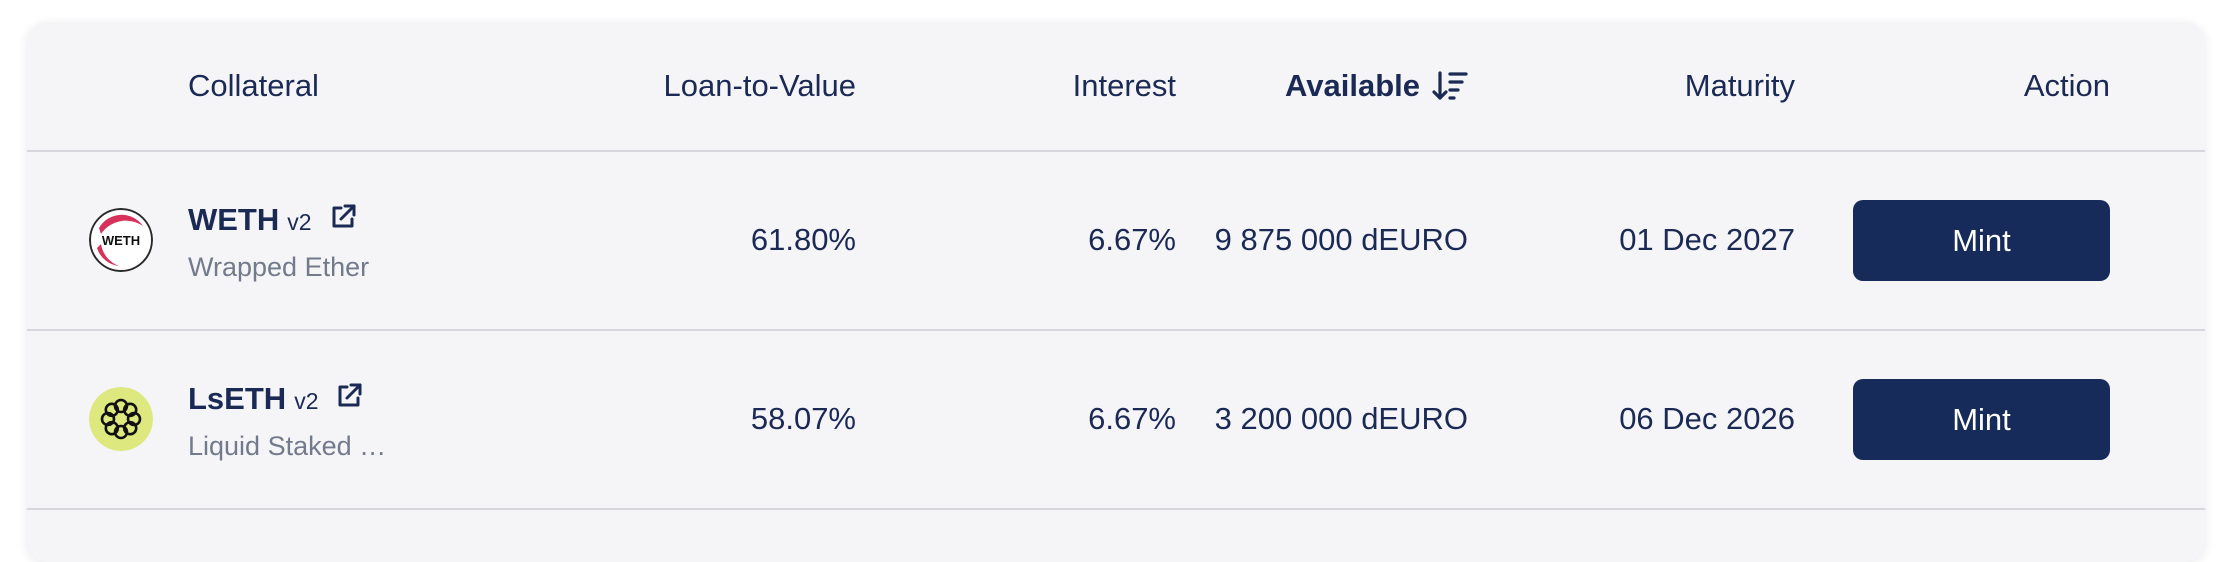 This screenshot has width=2222, height=562. I want to click on sort-descending-icon, so click(1450, 85).